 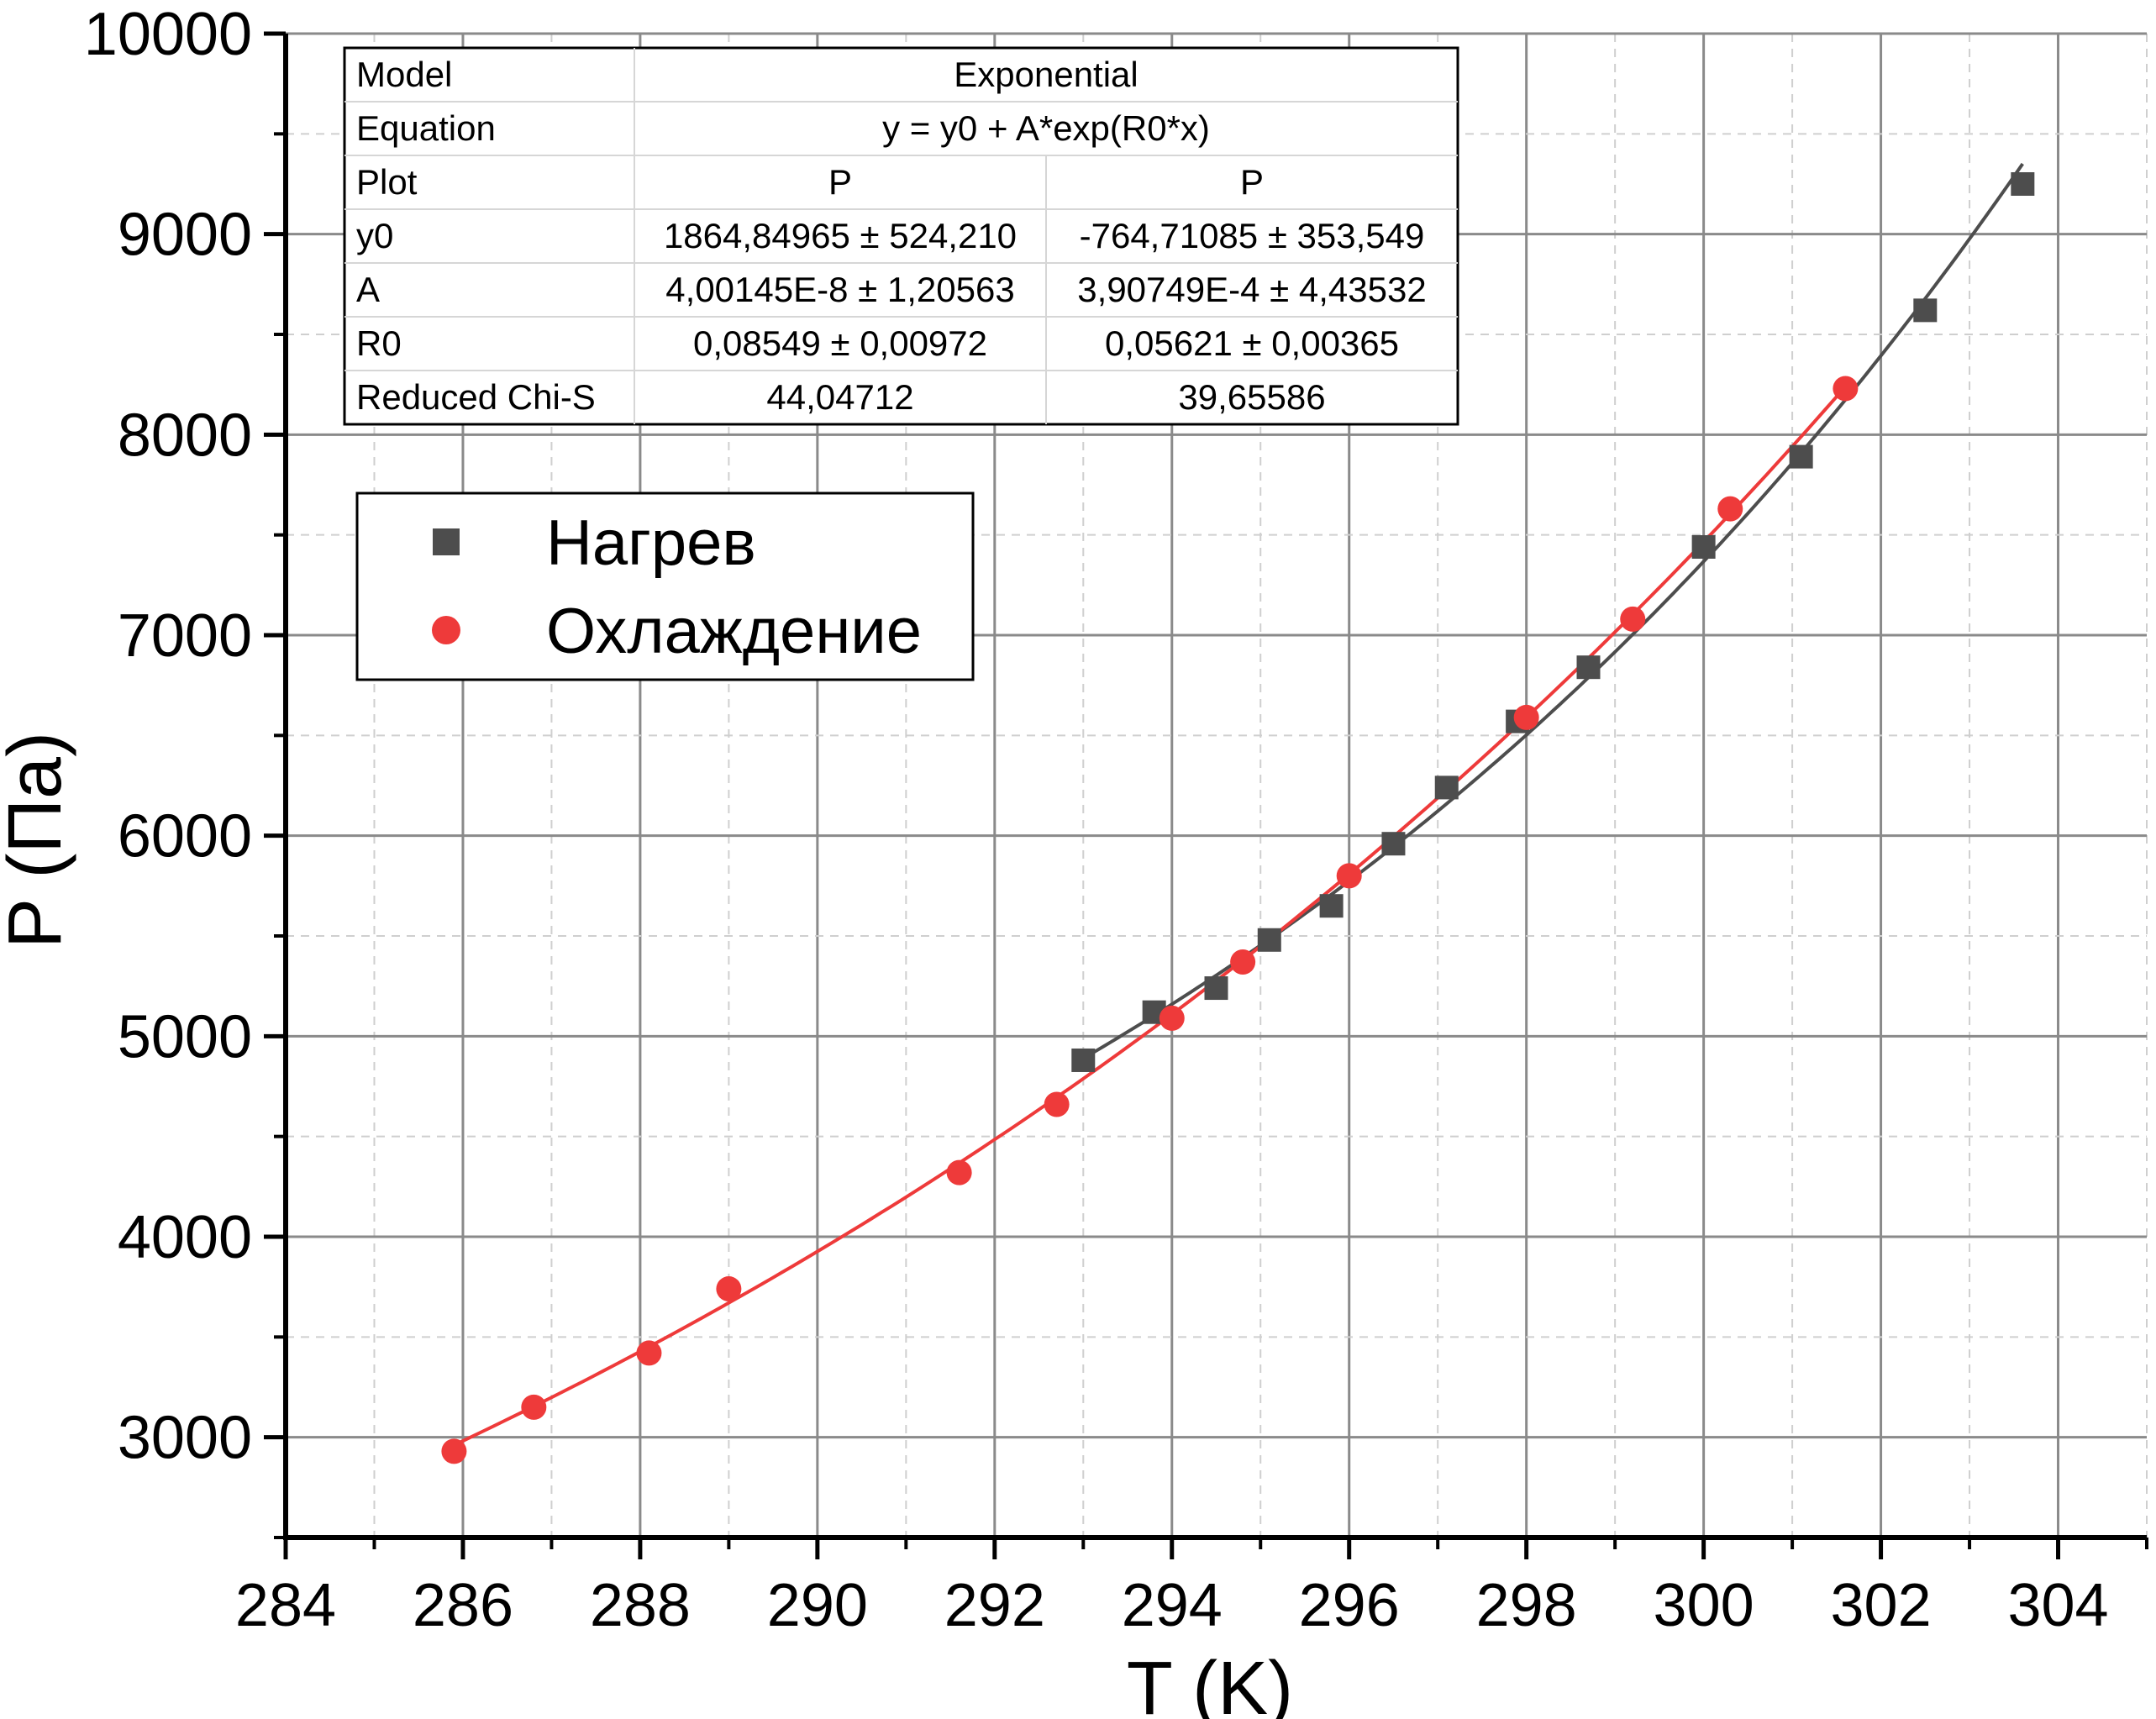 I want to click on table-cell: y = y0 + A*exp(R0*x), so click(x=1046, y=128).